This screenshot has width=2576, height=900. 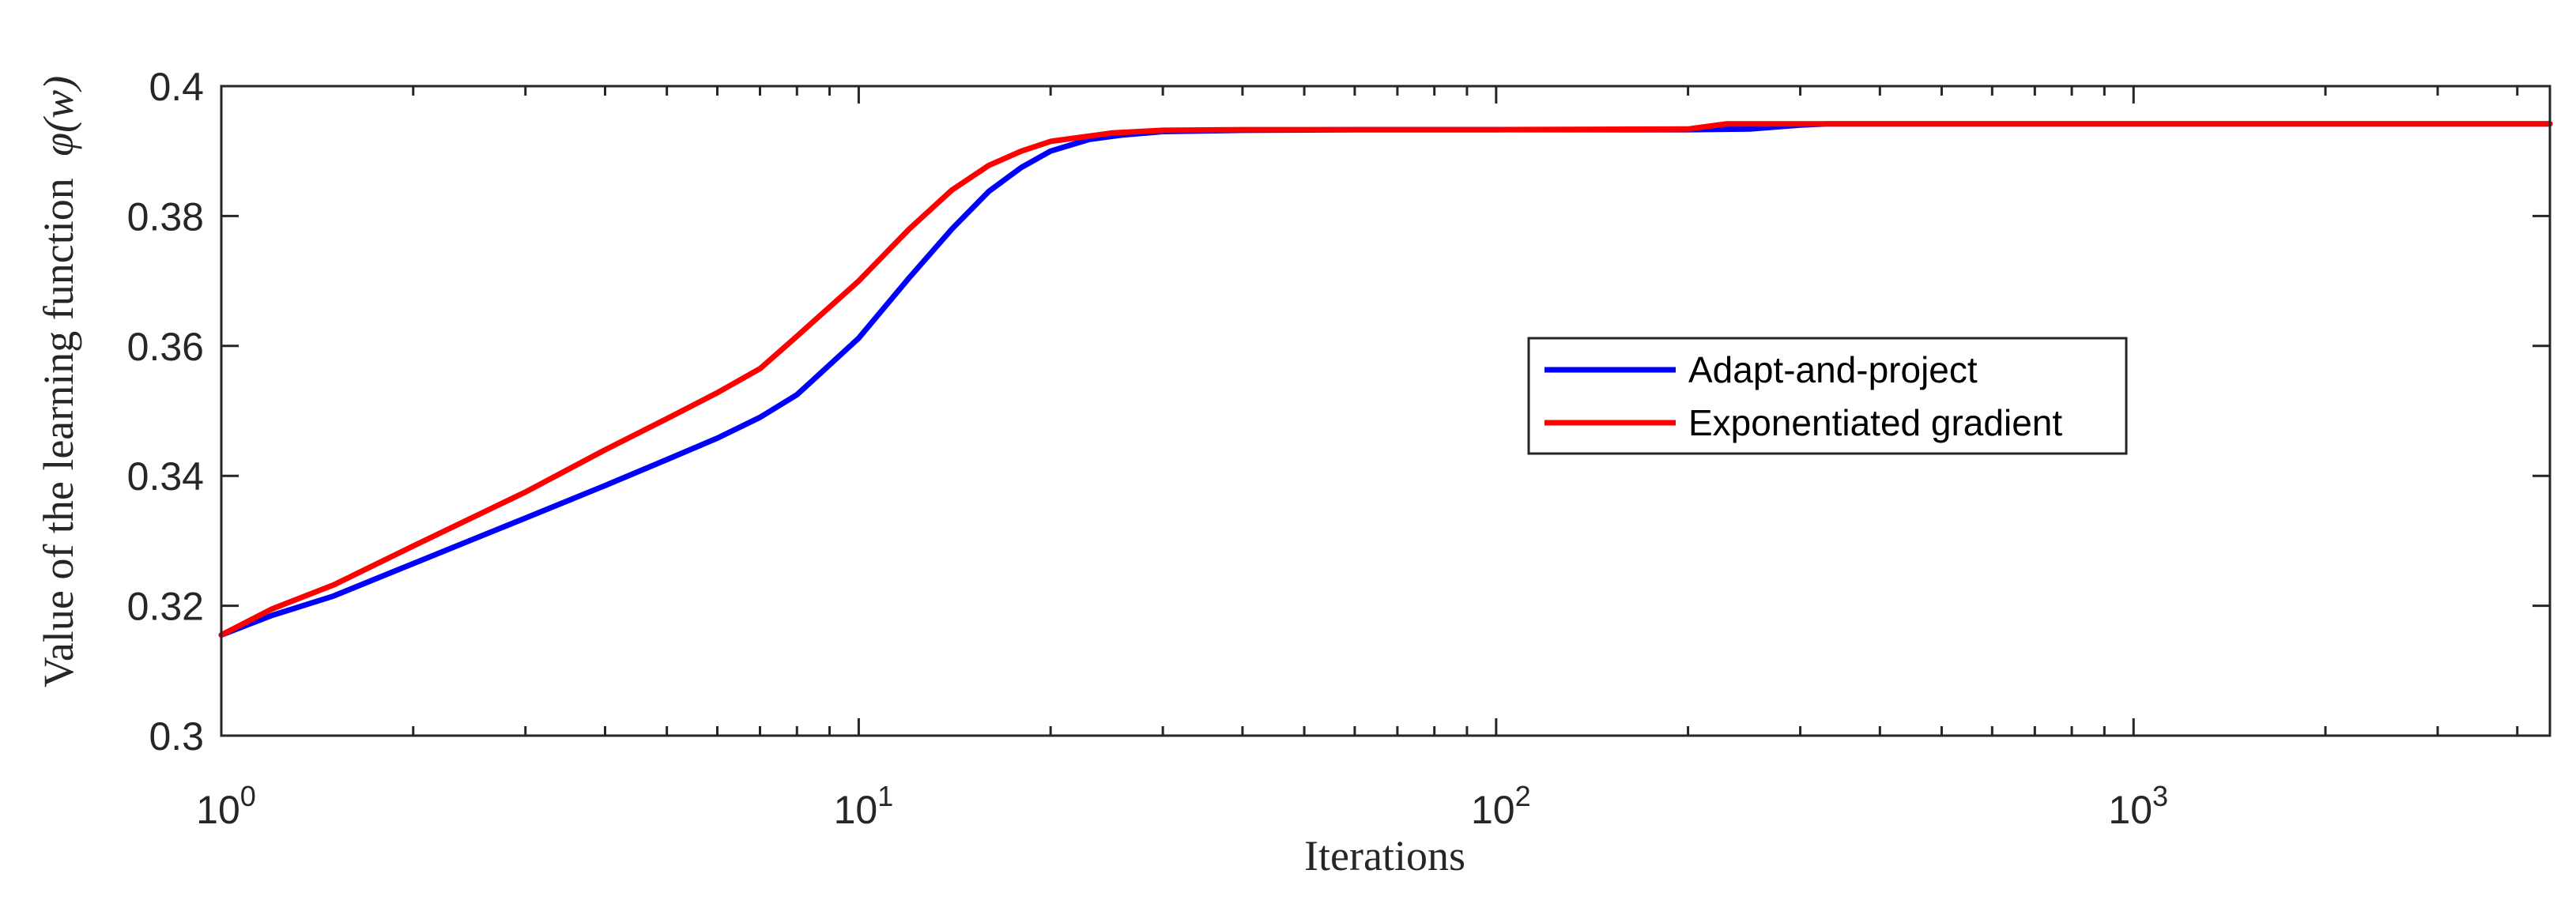 I want to click on legend: Adapt-and-project Exponentiated gradient, so click(x=1827, y=396).